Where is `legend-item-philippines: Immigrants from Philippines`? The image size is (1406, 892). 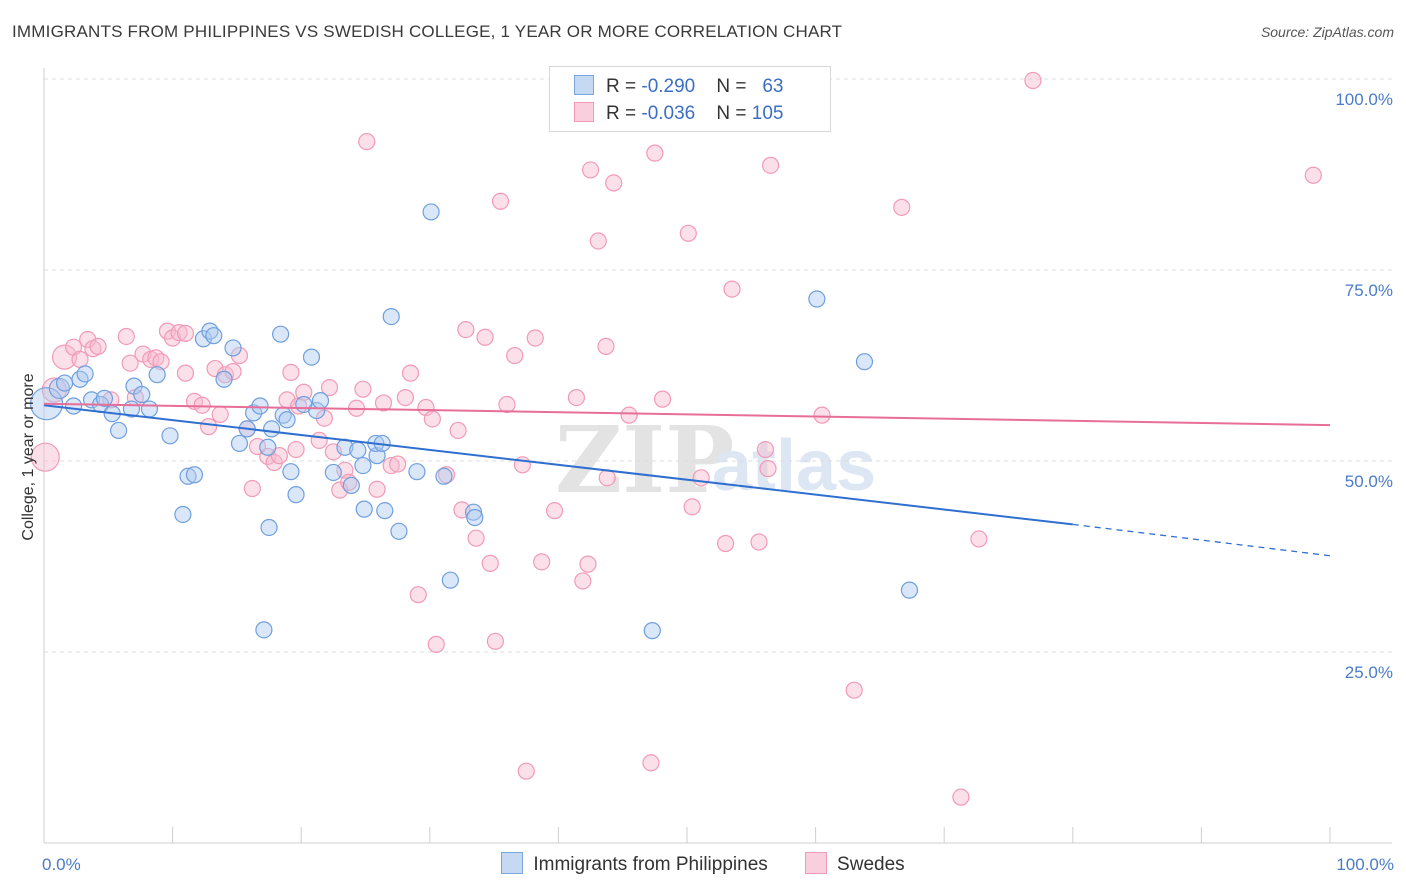
legend-item-philippines: Immigrants from Philippines is located at coordinates (634, 864).